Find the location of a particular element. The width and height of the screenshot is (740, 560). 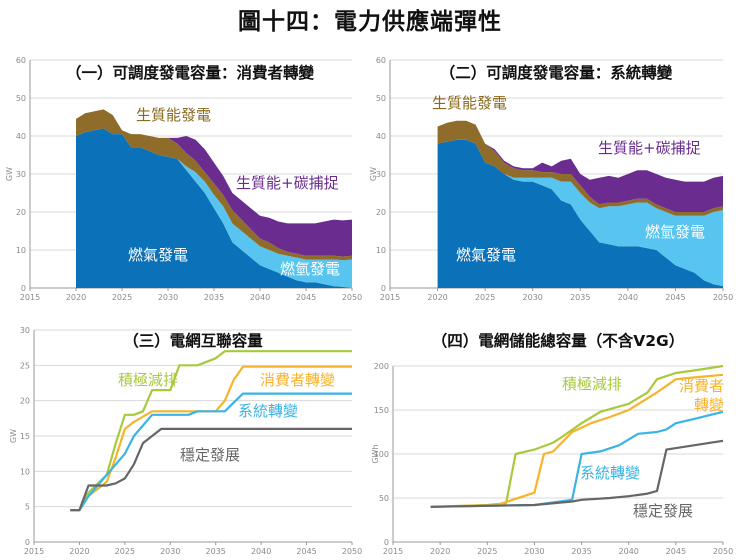

series-label-line: 轉變 is located at coordinates (709, 405).